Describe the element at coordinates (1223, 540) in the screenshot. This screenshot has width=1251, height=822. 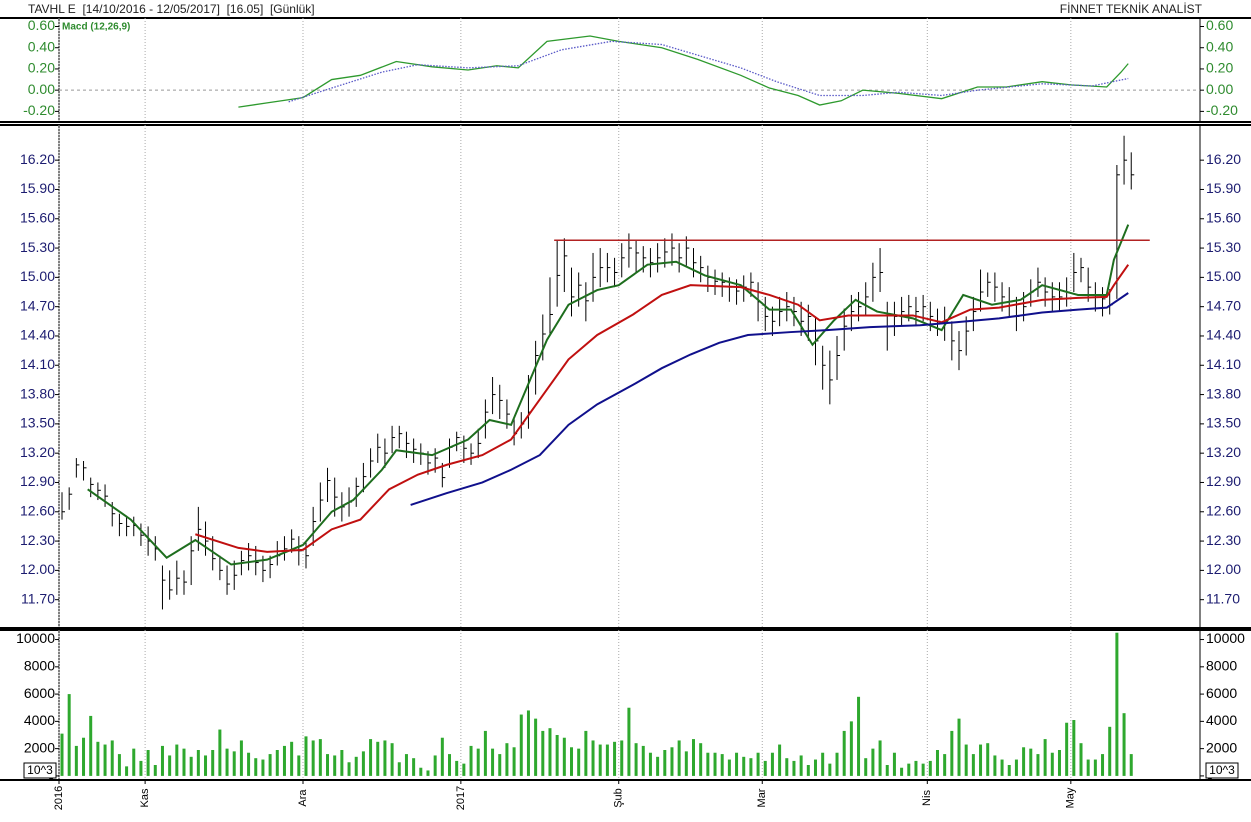
I see `y-tick-label: 12.30` at that location.